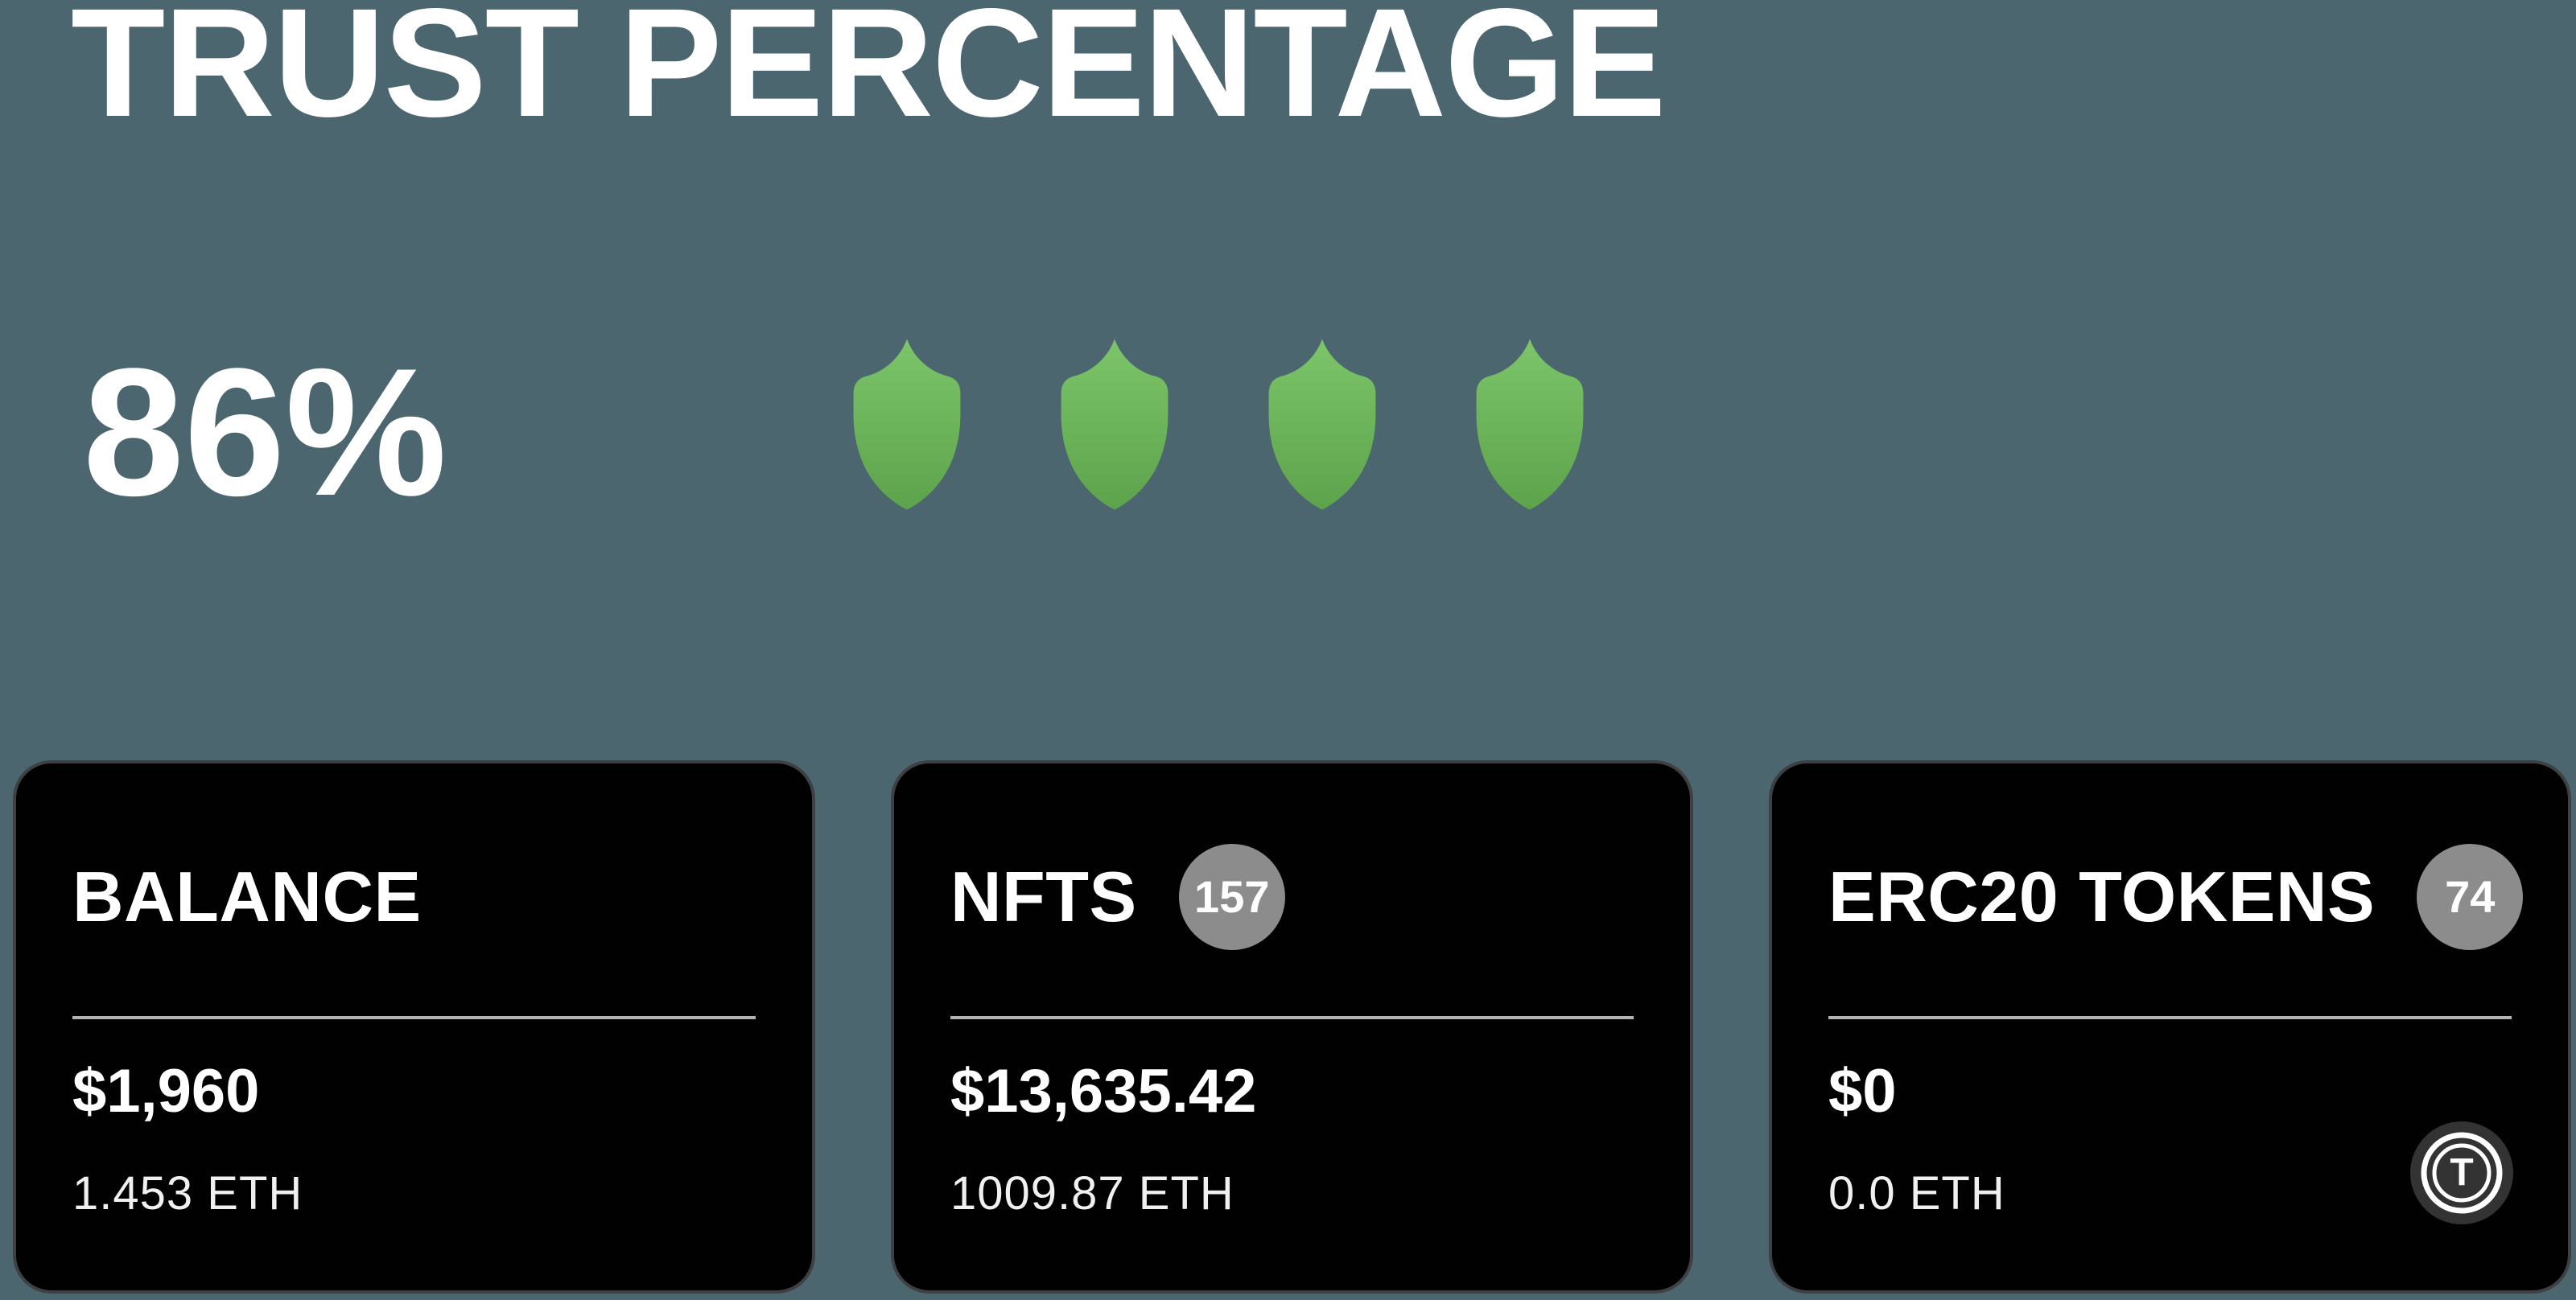 The image size is (2576, 1300). What do you see at coordinates (1103, 1091) in the screenshot?
I see `nfts-usd-value: $13,635.42` at bounding box center [1103, 1091].